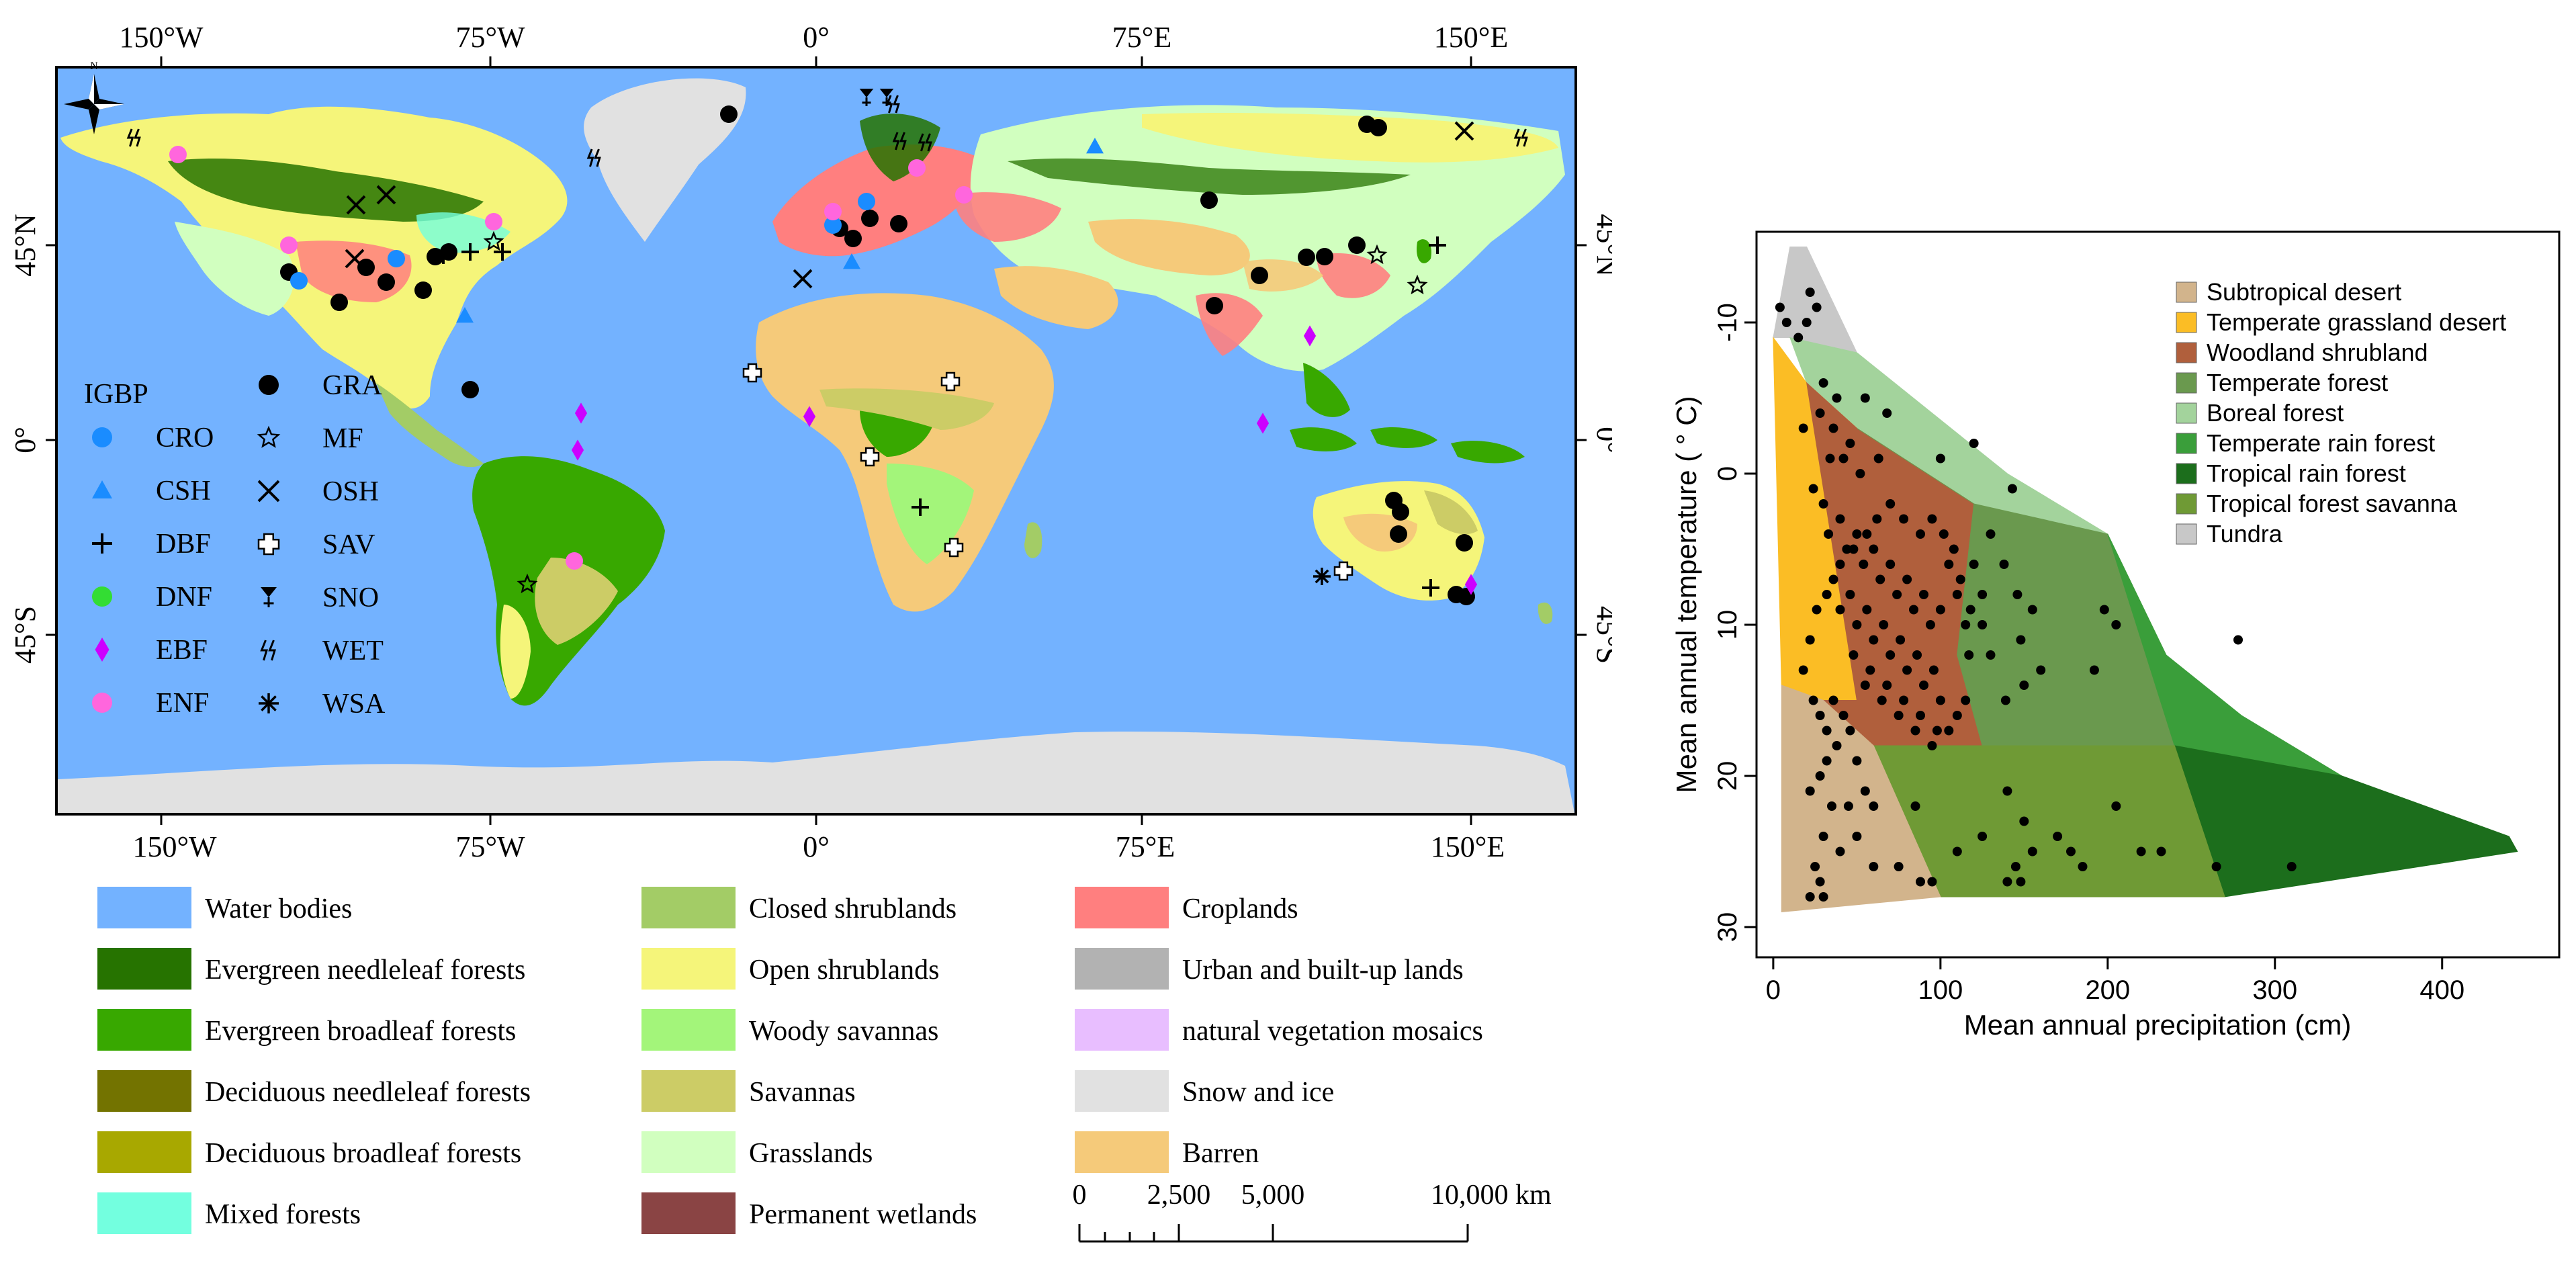  What do you see at coordinates (1492, 1195) in the screenshot?
I see `scale-label-10000: 10,000 km` at bounding box center [1492, 1195].